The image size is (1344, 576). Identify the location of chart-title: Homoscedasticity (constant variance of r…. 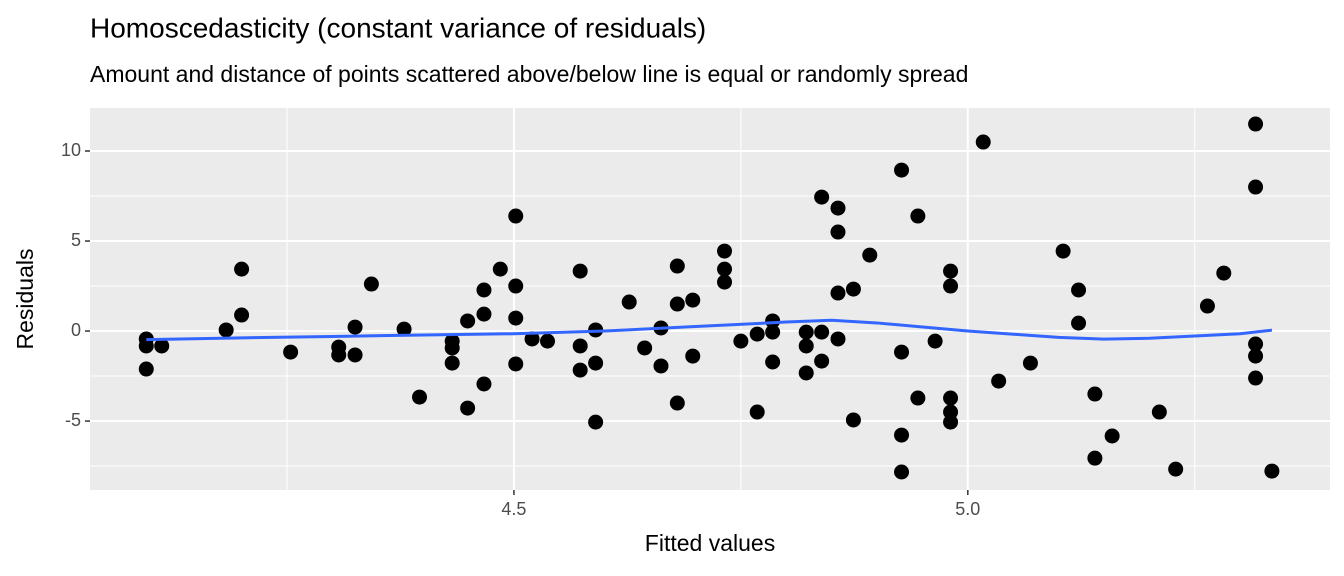
(398, 27).